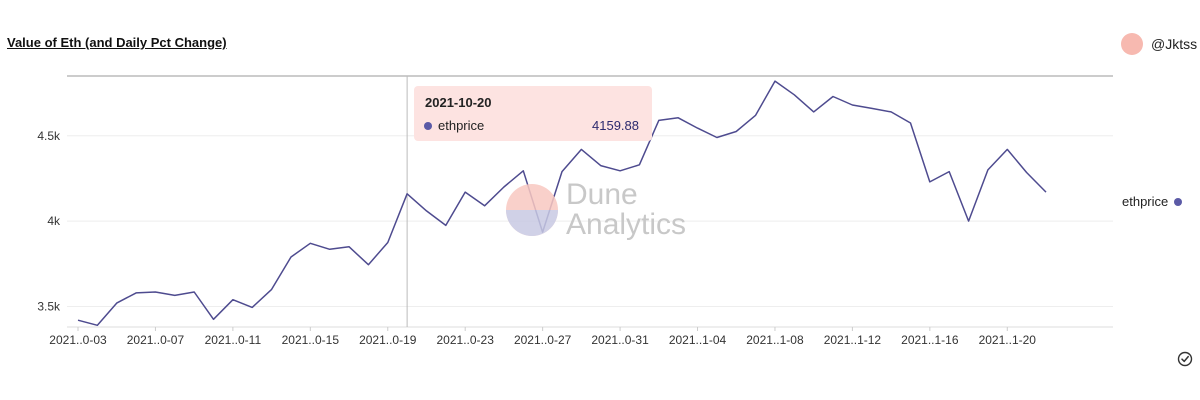 The image size is (1200, 400). What do you see at coordinates (1132, 44) in the screenshot?
I see `avatar` at bounding box center [1132, 44].